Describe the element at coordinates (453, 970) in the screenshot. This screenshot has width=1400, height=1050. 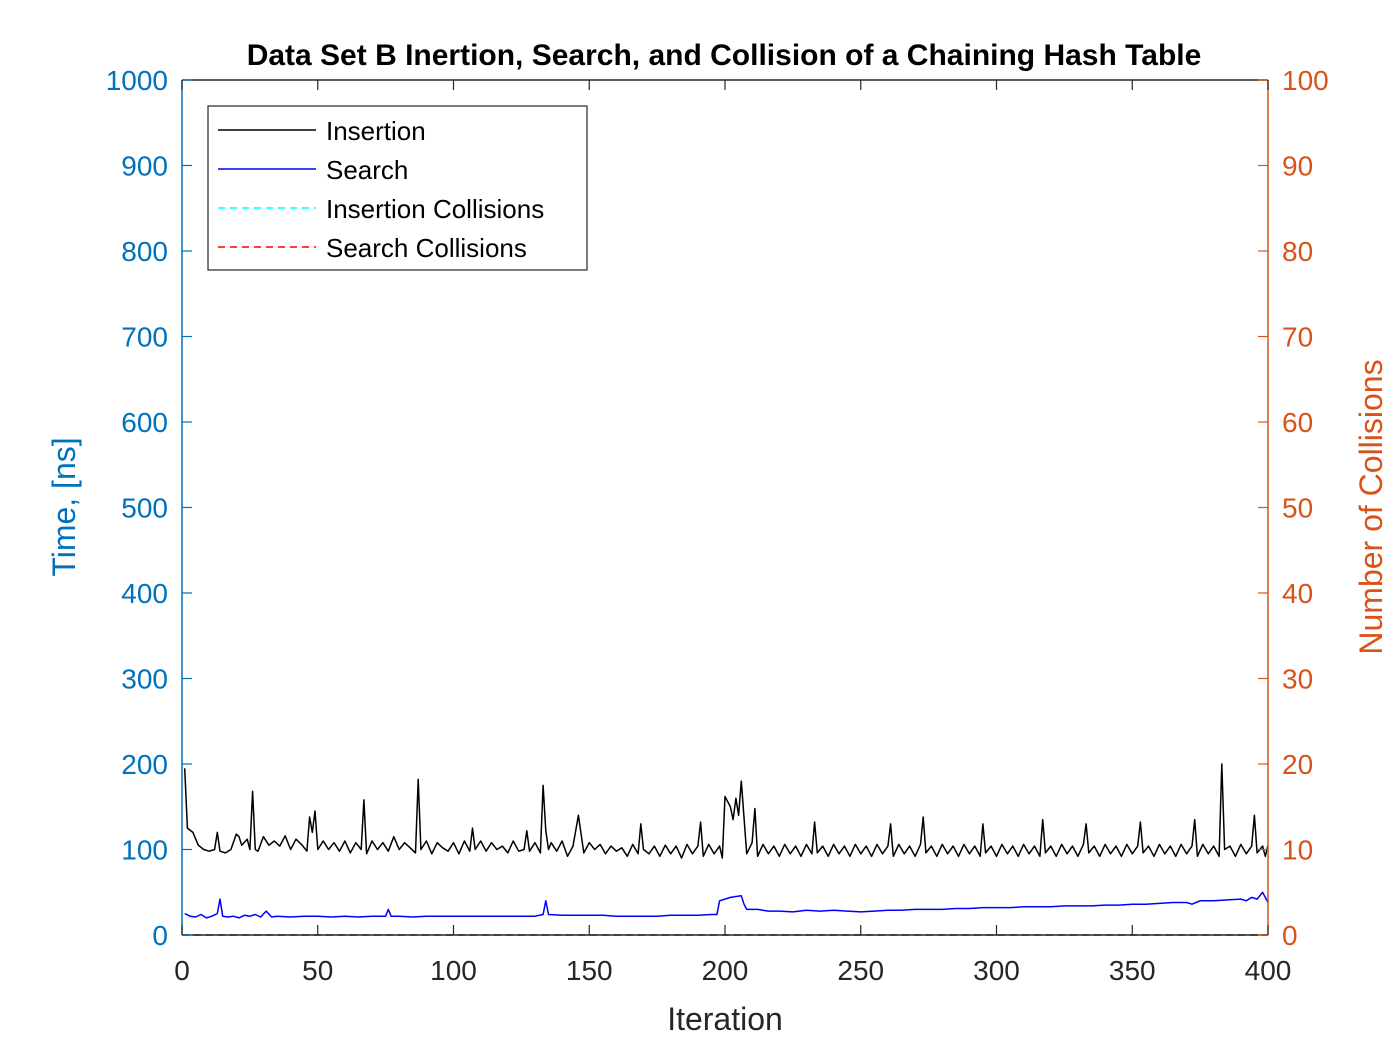
I see `x-tick-label: 100` at that location.